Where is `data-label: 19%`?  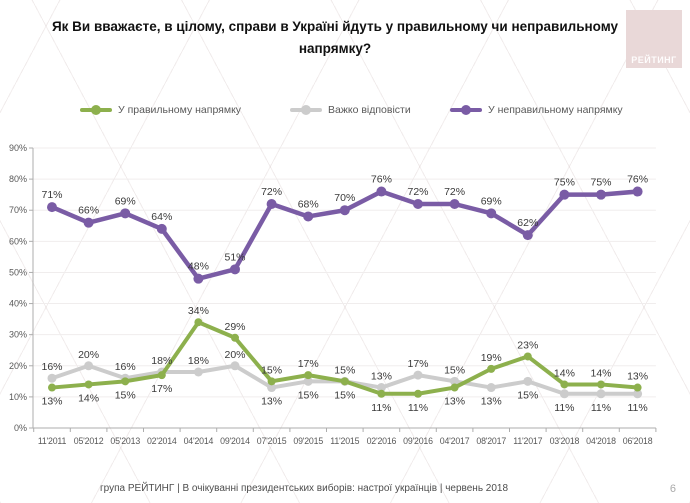 data-label: 19% is located at coordinates (491, 358).